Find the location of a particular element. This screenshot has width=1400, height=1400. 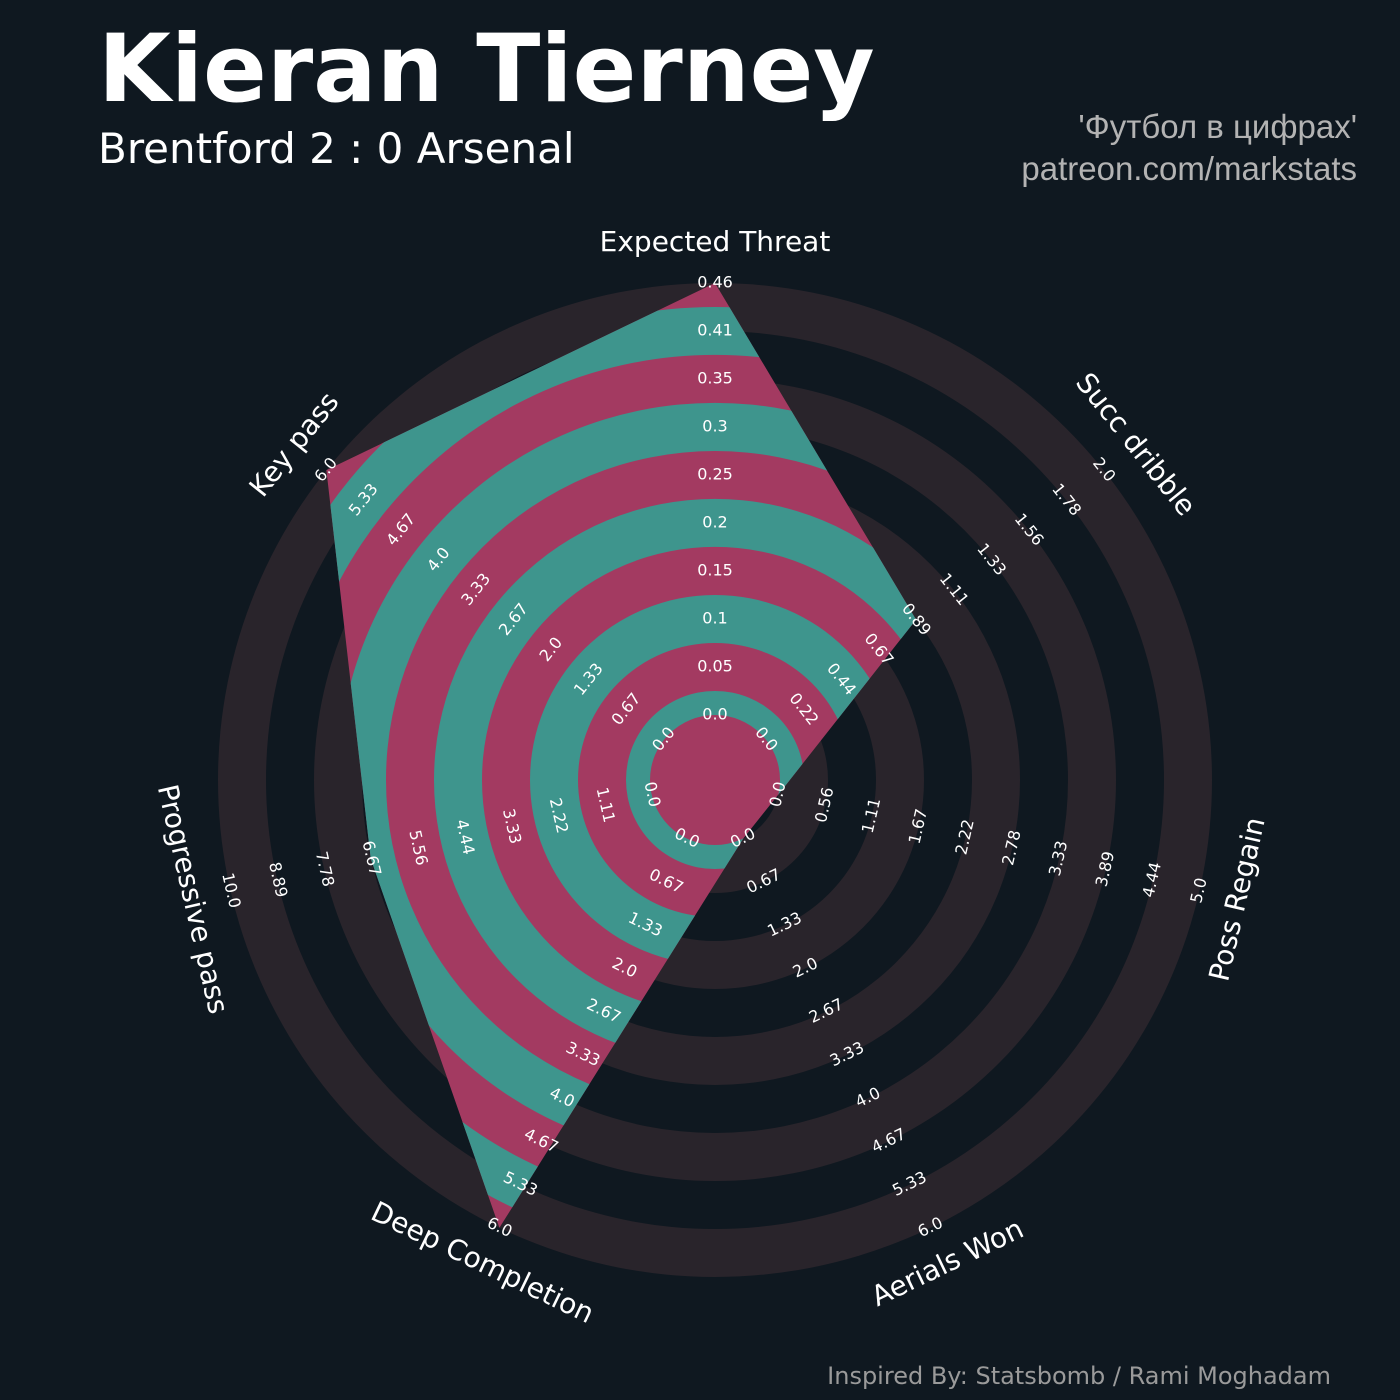

axis-label: Expected Threat is located at coordinates (715, 241).